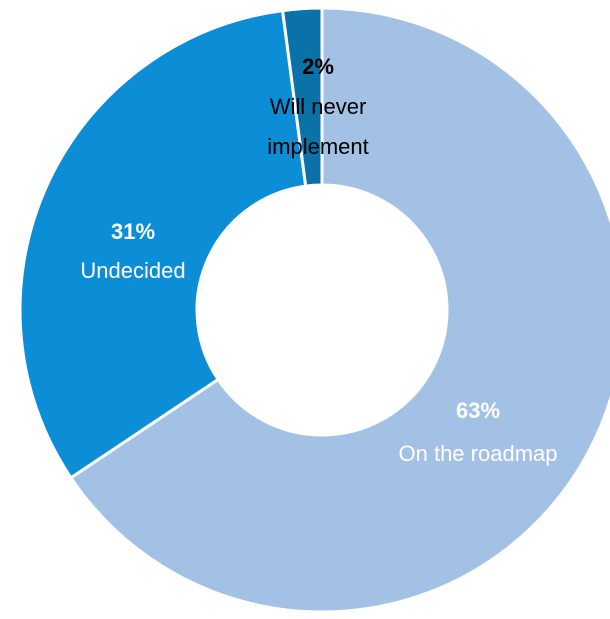  I want to click on category-label-line: implement, so click(317, 146).